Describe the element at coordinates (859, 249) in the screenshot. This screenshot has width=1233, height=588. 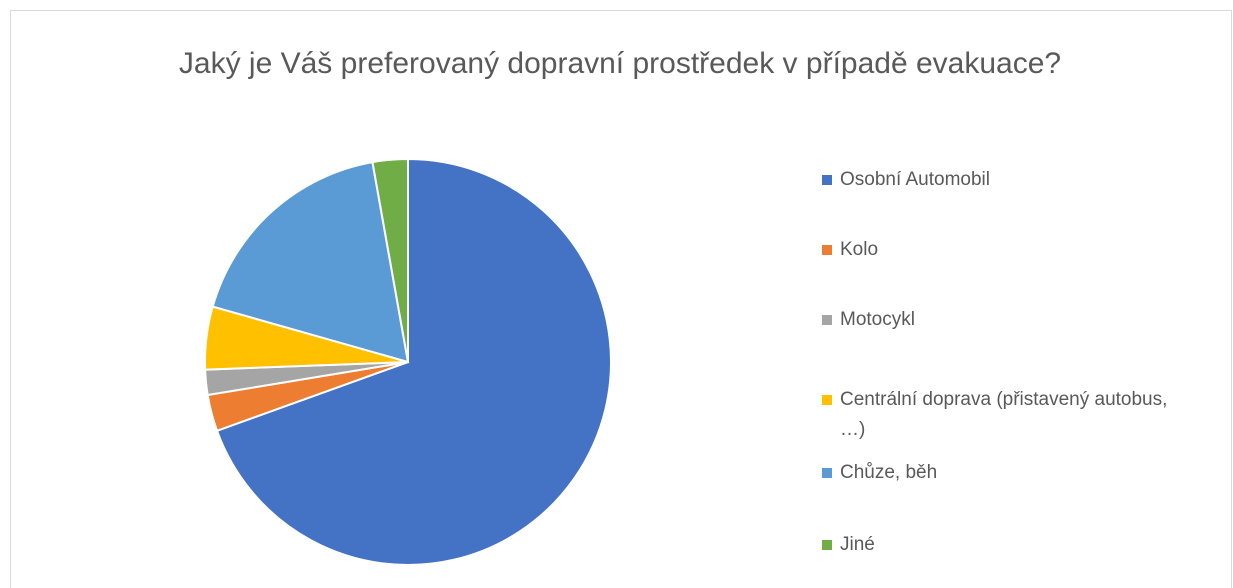
I see `legend-label: Kolo` at that location.